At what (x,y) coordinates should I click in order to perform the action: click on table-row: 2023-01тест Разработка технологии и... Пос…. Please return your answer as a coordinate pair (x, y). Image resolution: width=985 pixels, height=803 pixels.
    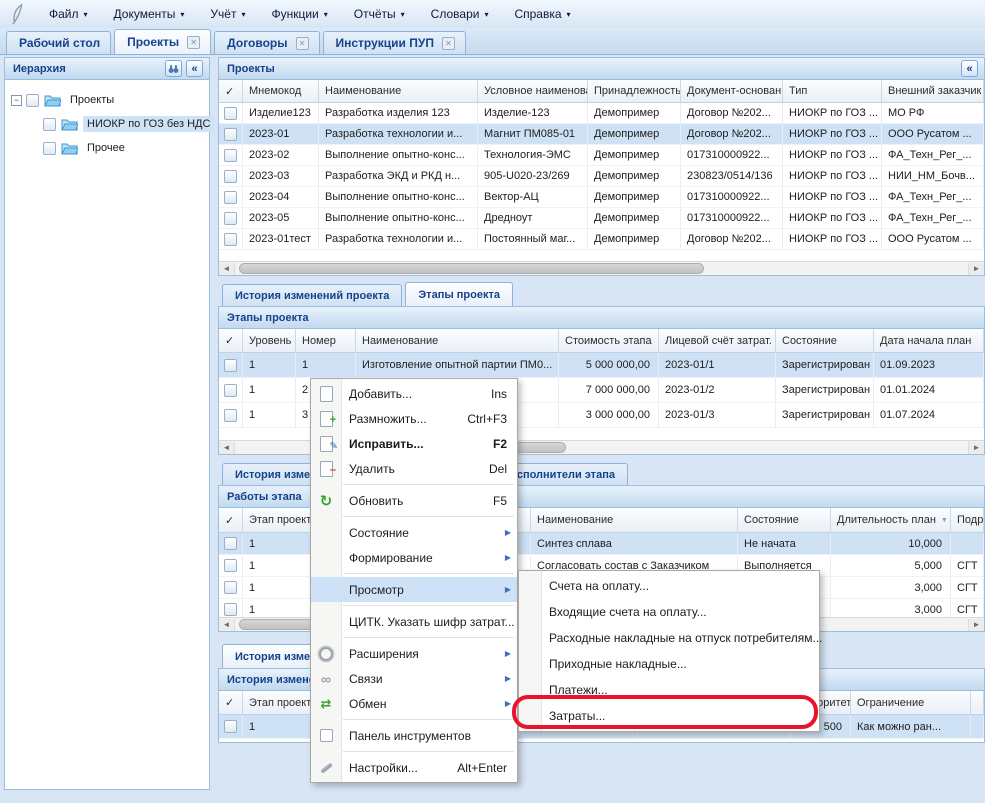
    Looking at the image, I should click on (601, 239).